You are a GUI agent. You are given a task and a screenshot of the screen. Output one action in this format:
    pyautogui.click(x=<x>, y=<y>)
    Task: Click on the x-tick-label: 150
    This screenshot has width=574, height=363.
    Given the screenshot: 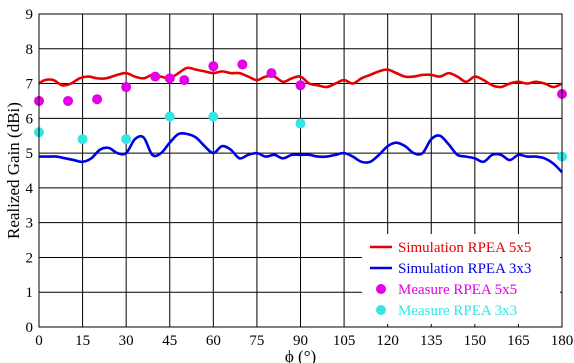 What is the action you would take?
    pyautogui.click(x=475, y=341)
    